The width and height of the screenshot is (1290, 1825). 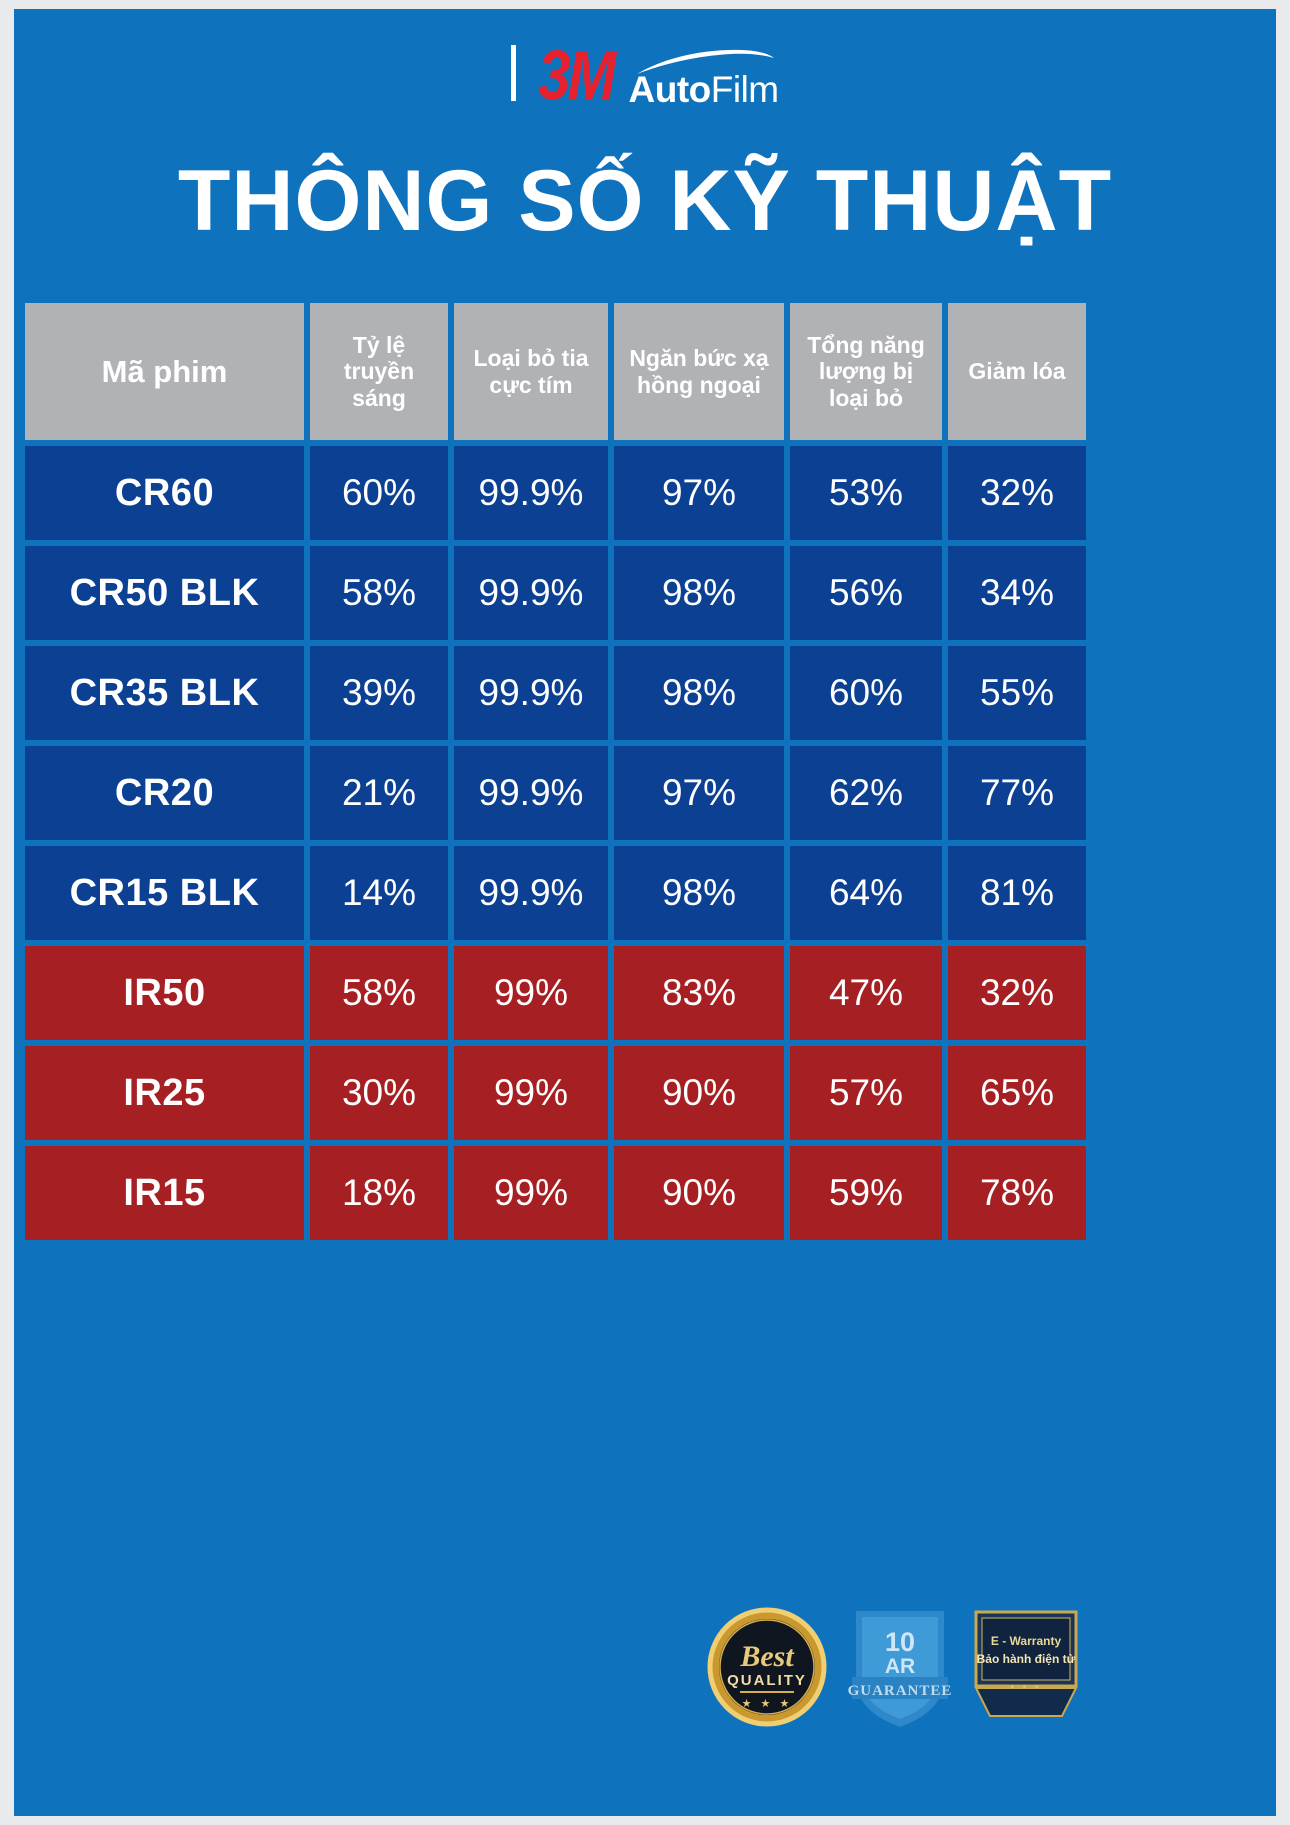 I want to click on autofilm-film: Film, so click(x=744, y=89).